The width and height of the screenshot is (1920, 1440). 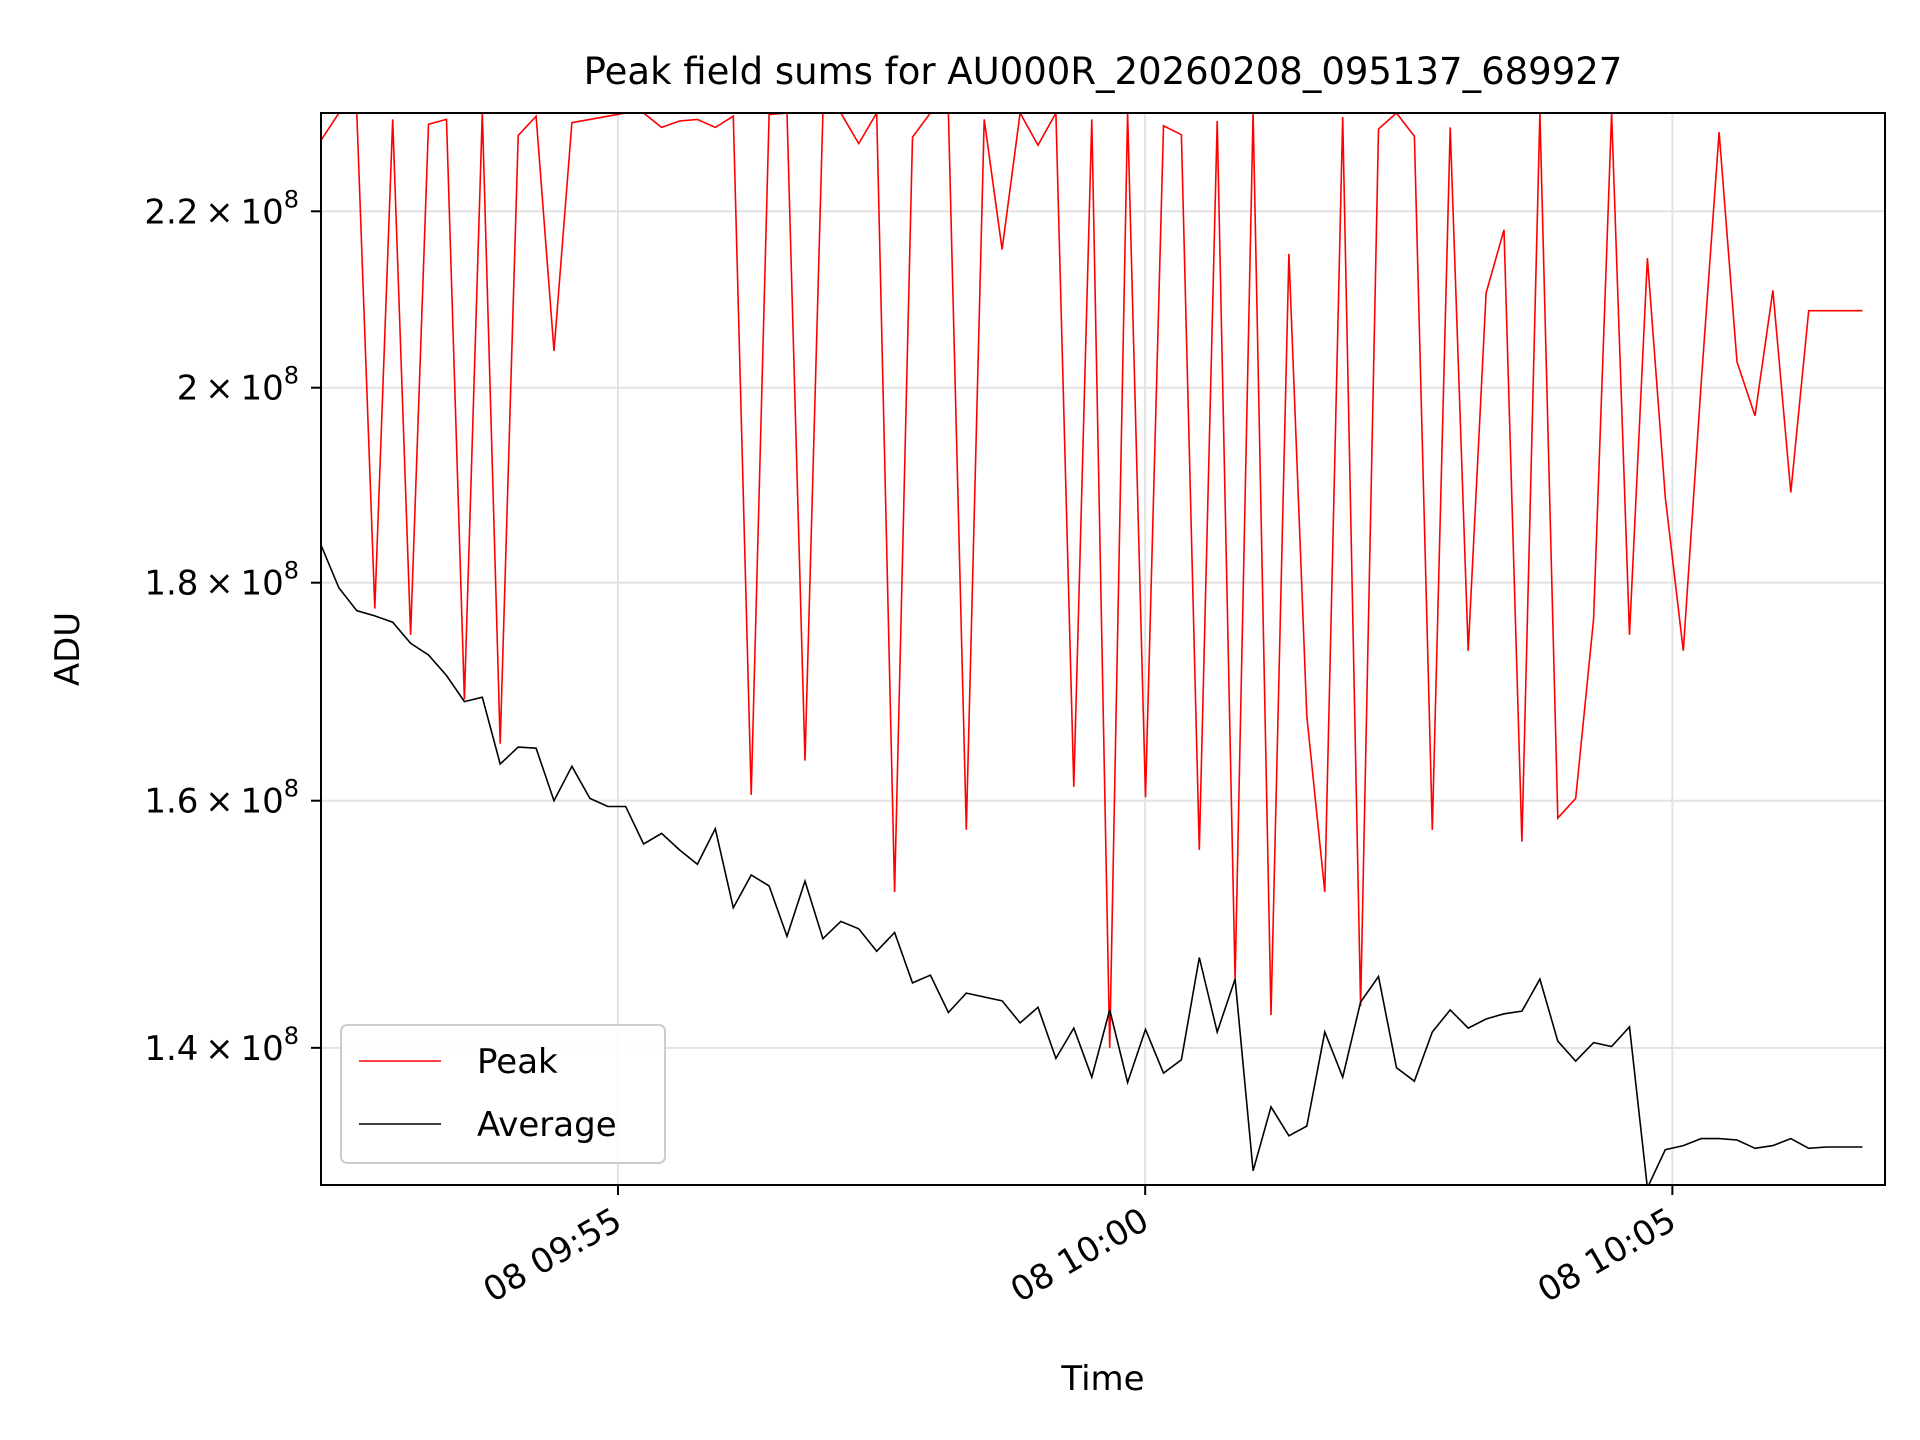 I want to click on y-tick-label: 1.6 × 10⁸, so click(x=221, y=798).